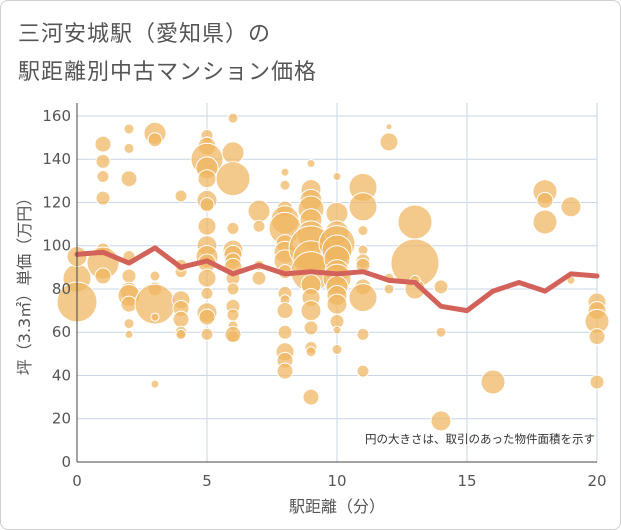 This screenshot has width=621, height=530. I want to click on chart-title-line1: 三河安城駅（愛知県）の, so click(145, 34).